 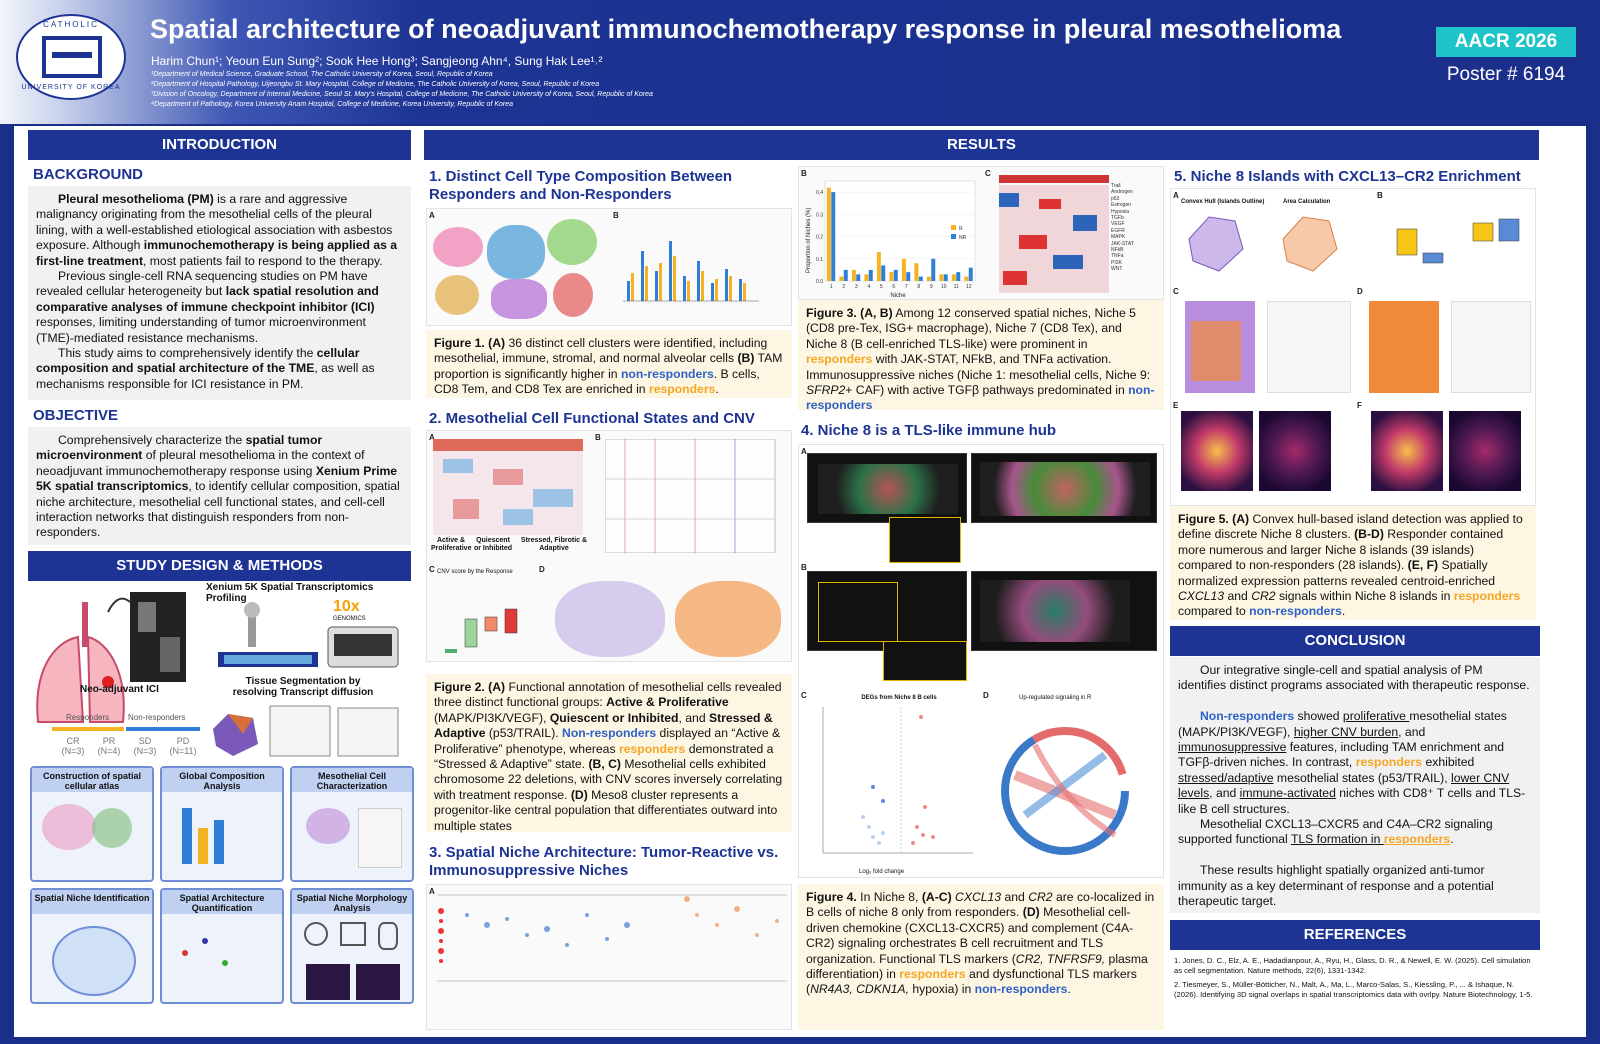 I want to click on figure2-boxplot, so click(x=481, y=630).